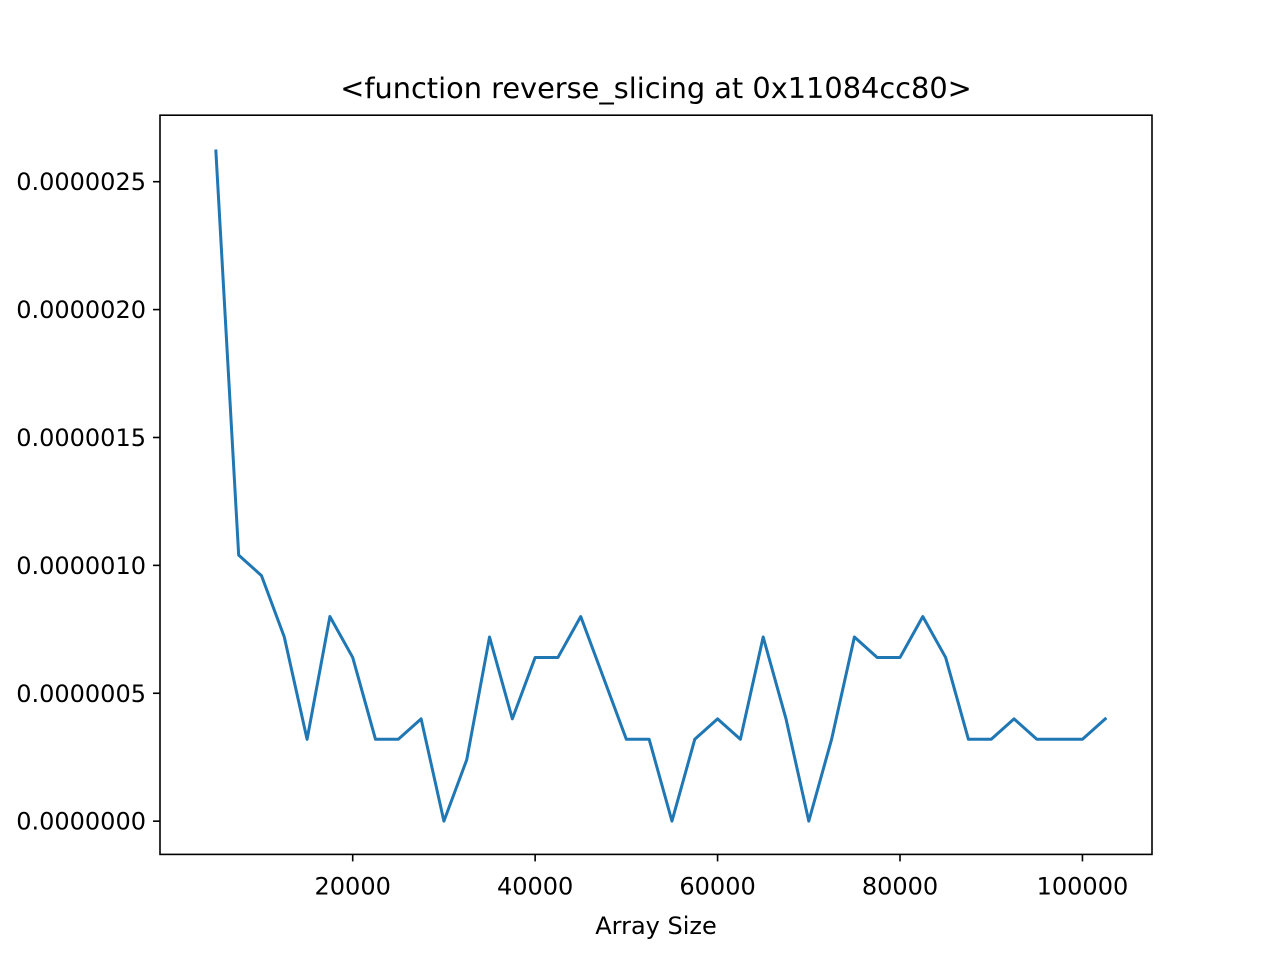 The image size is (1280, 960). I want to click on x-axis: 20000 40000 60000 80000 100000, so click(722, 877).